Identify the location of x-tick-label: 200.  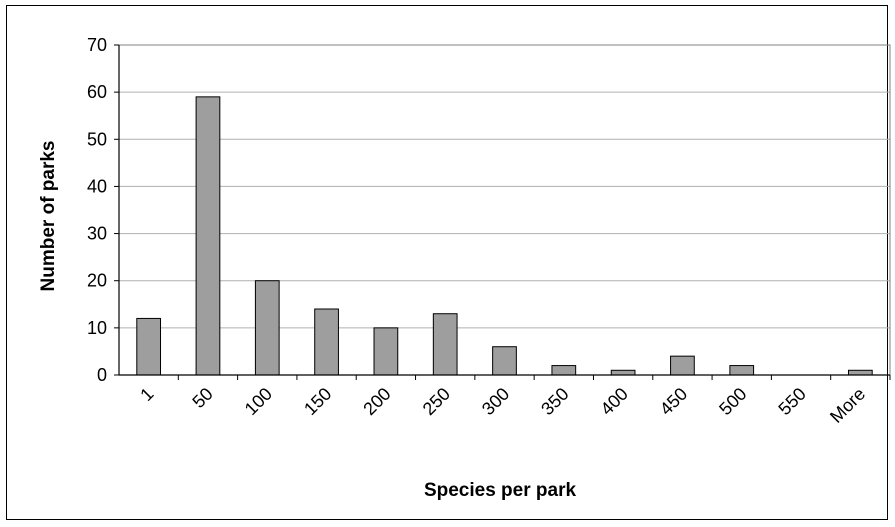
(376, 401).